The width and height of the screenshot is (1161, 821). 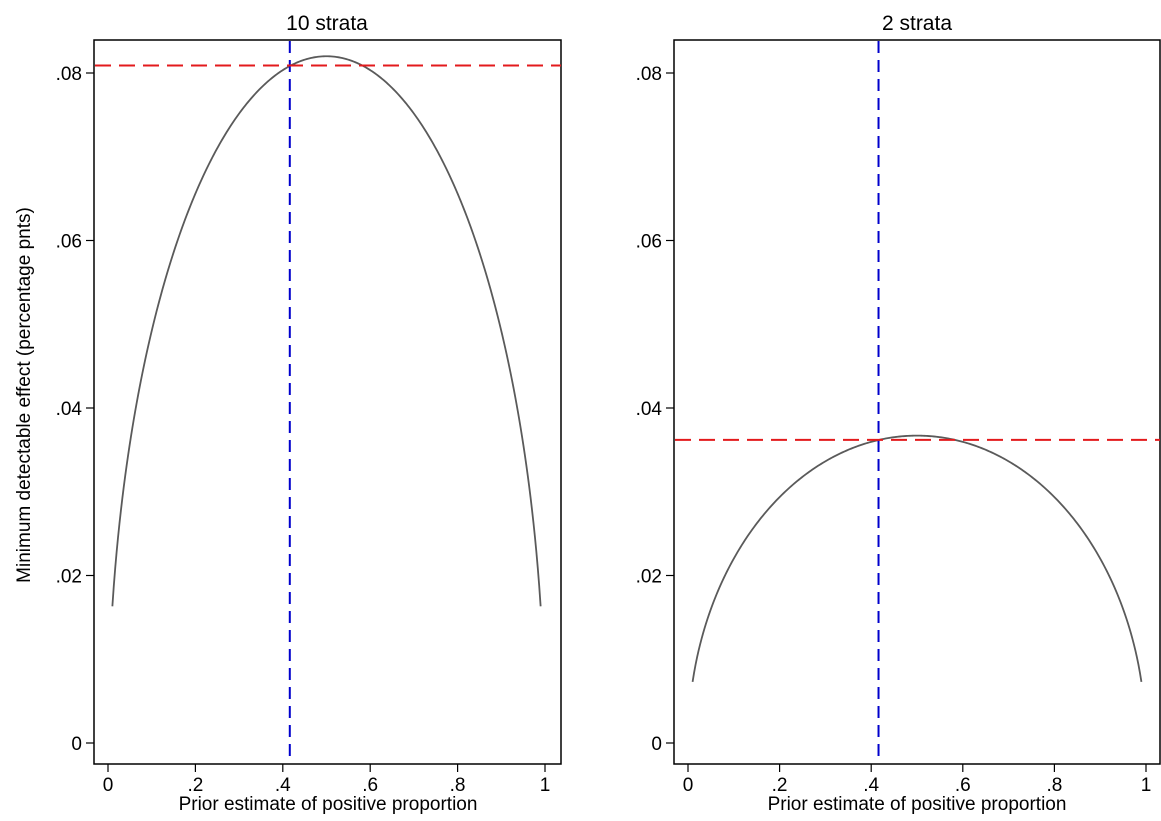 What do you see at coordinates (328, 804) in the screenshot?
I see `x-axis-title-10-strata: Prior estimate of positive proportion` at bounding box center [328, 804].